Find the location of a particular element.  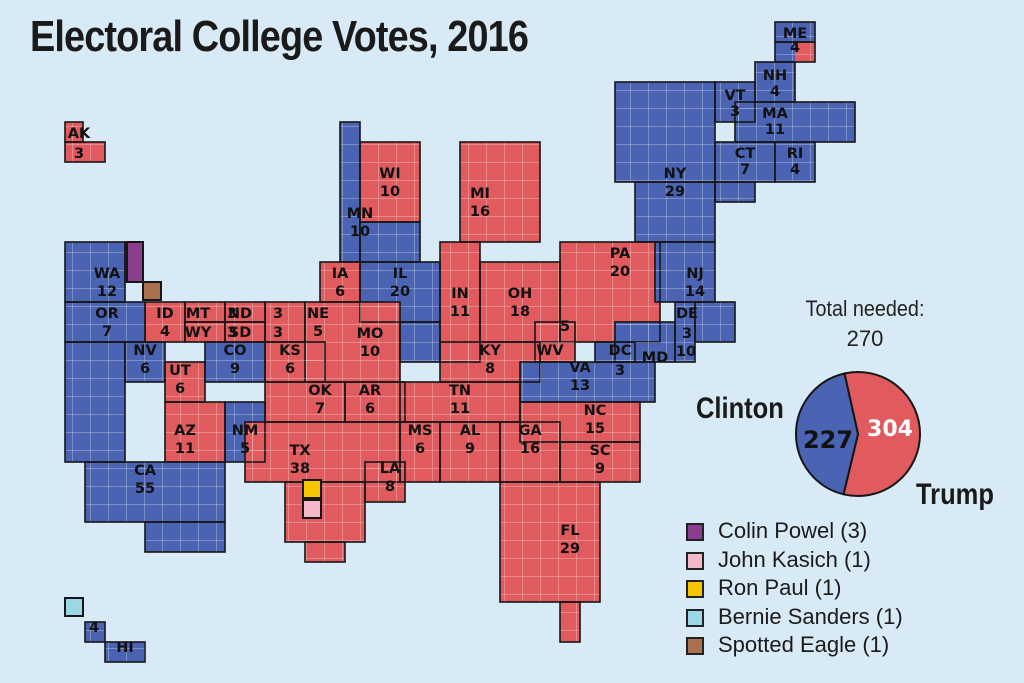

state-label-ms: MS is located at coordinates (420, 431).